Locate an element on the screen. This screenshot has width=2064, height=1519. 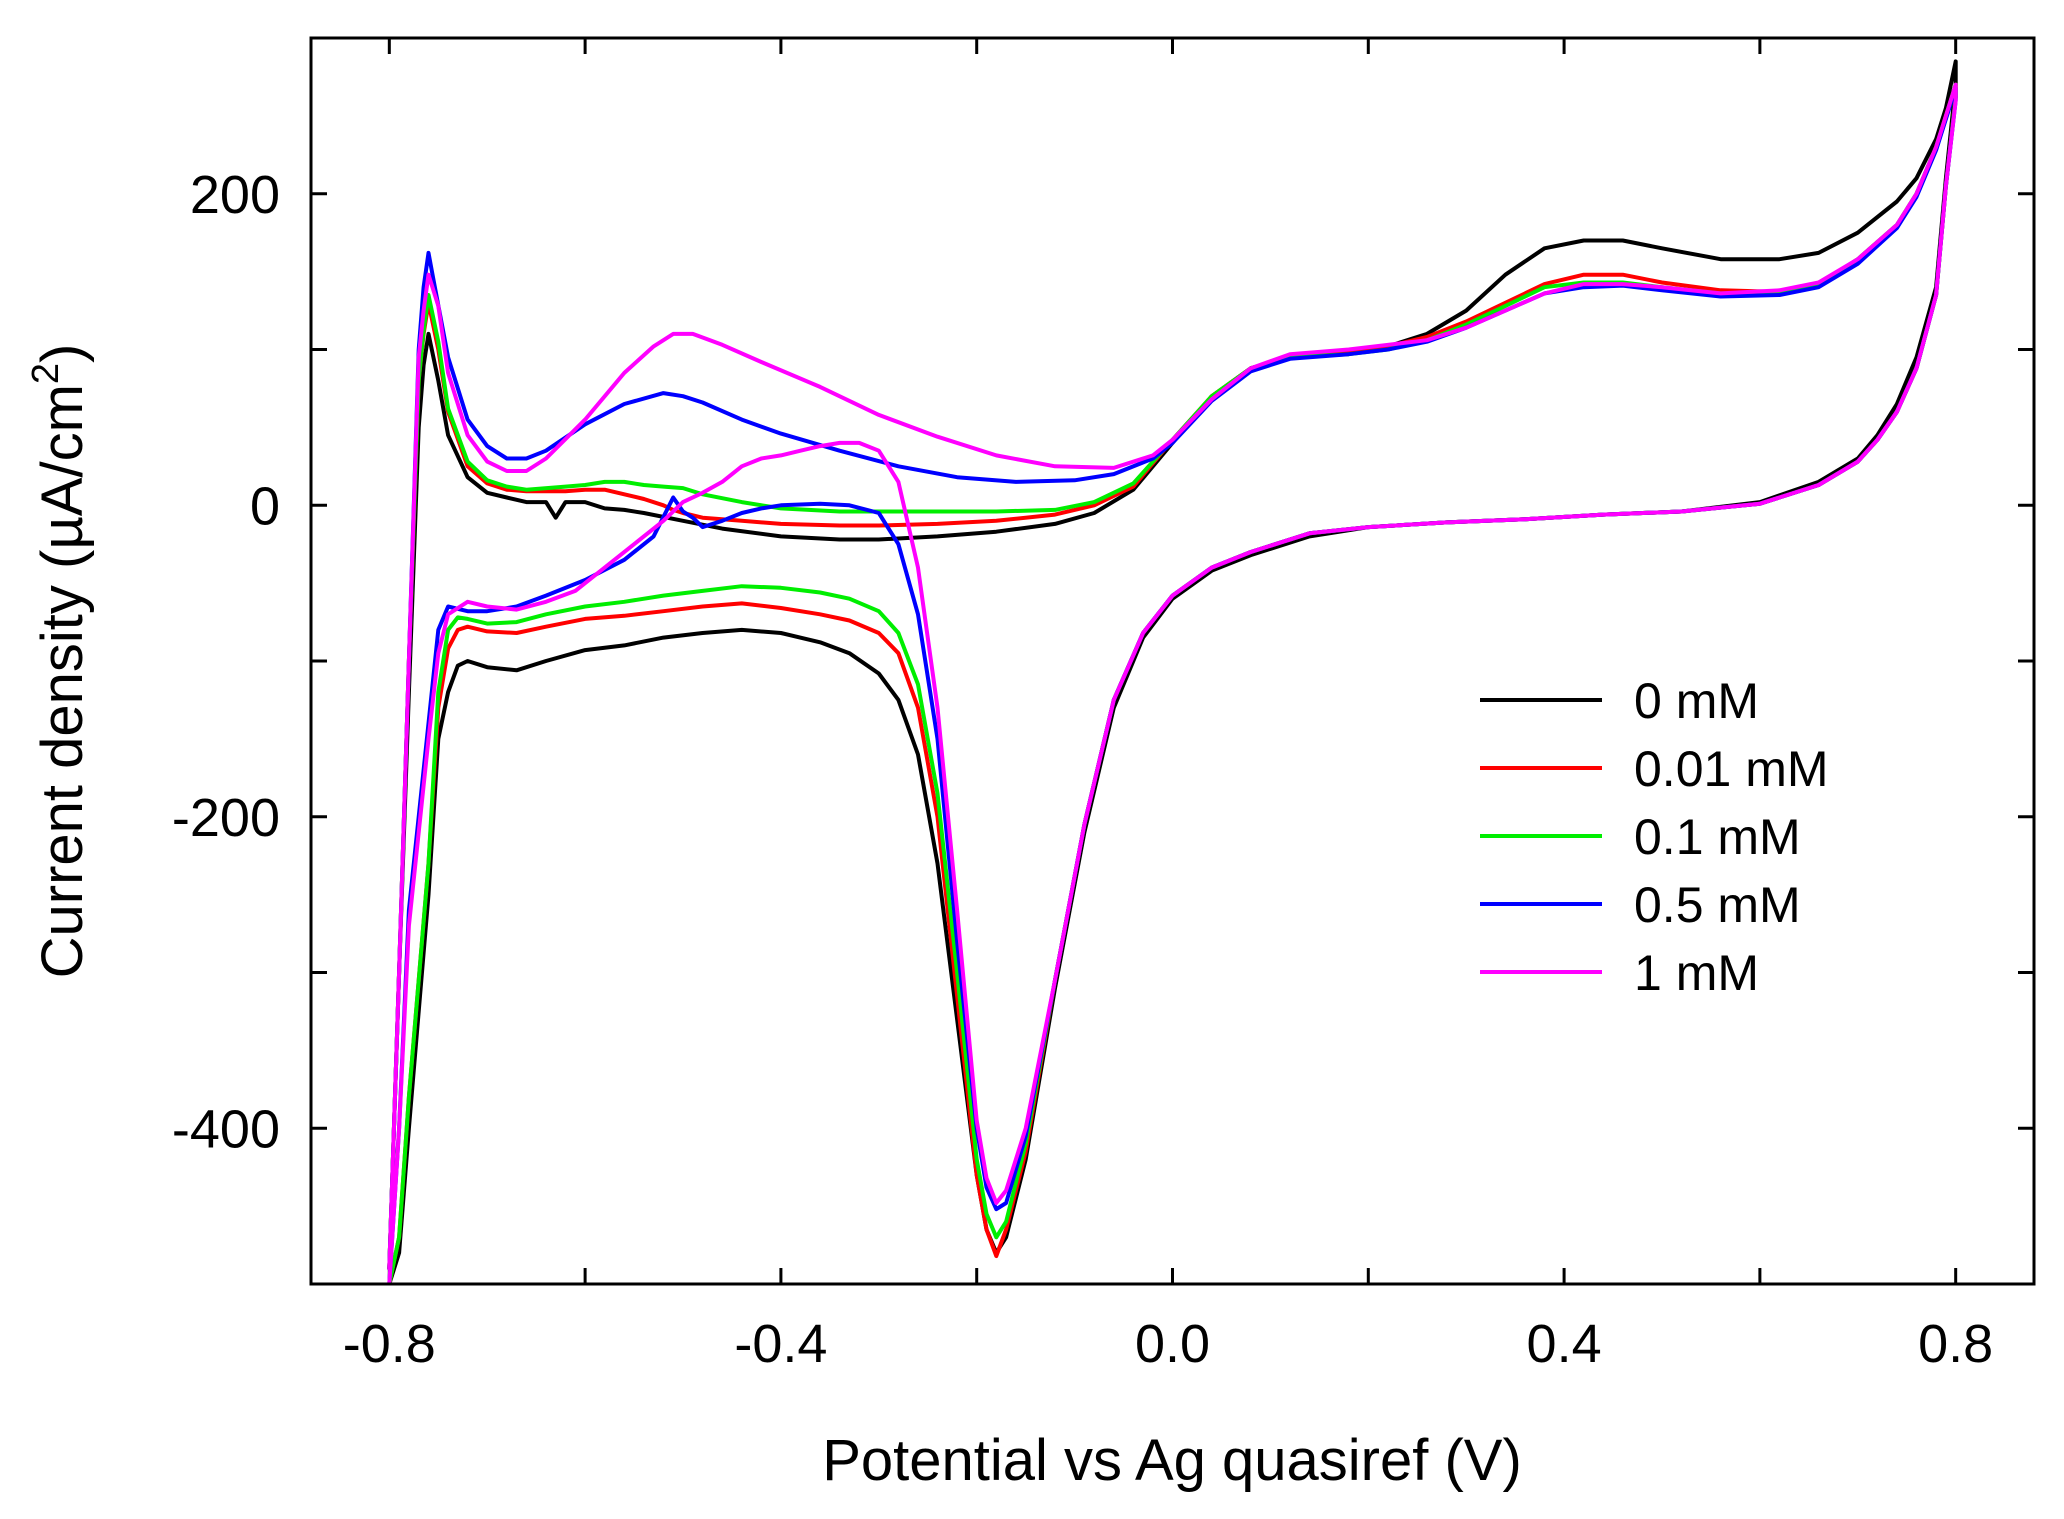
y-tick-label: 0 is located at coordinates (265, 506).